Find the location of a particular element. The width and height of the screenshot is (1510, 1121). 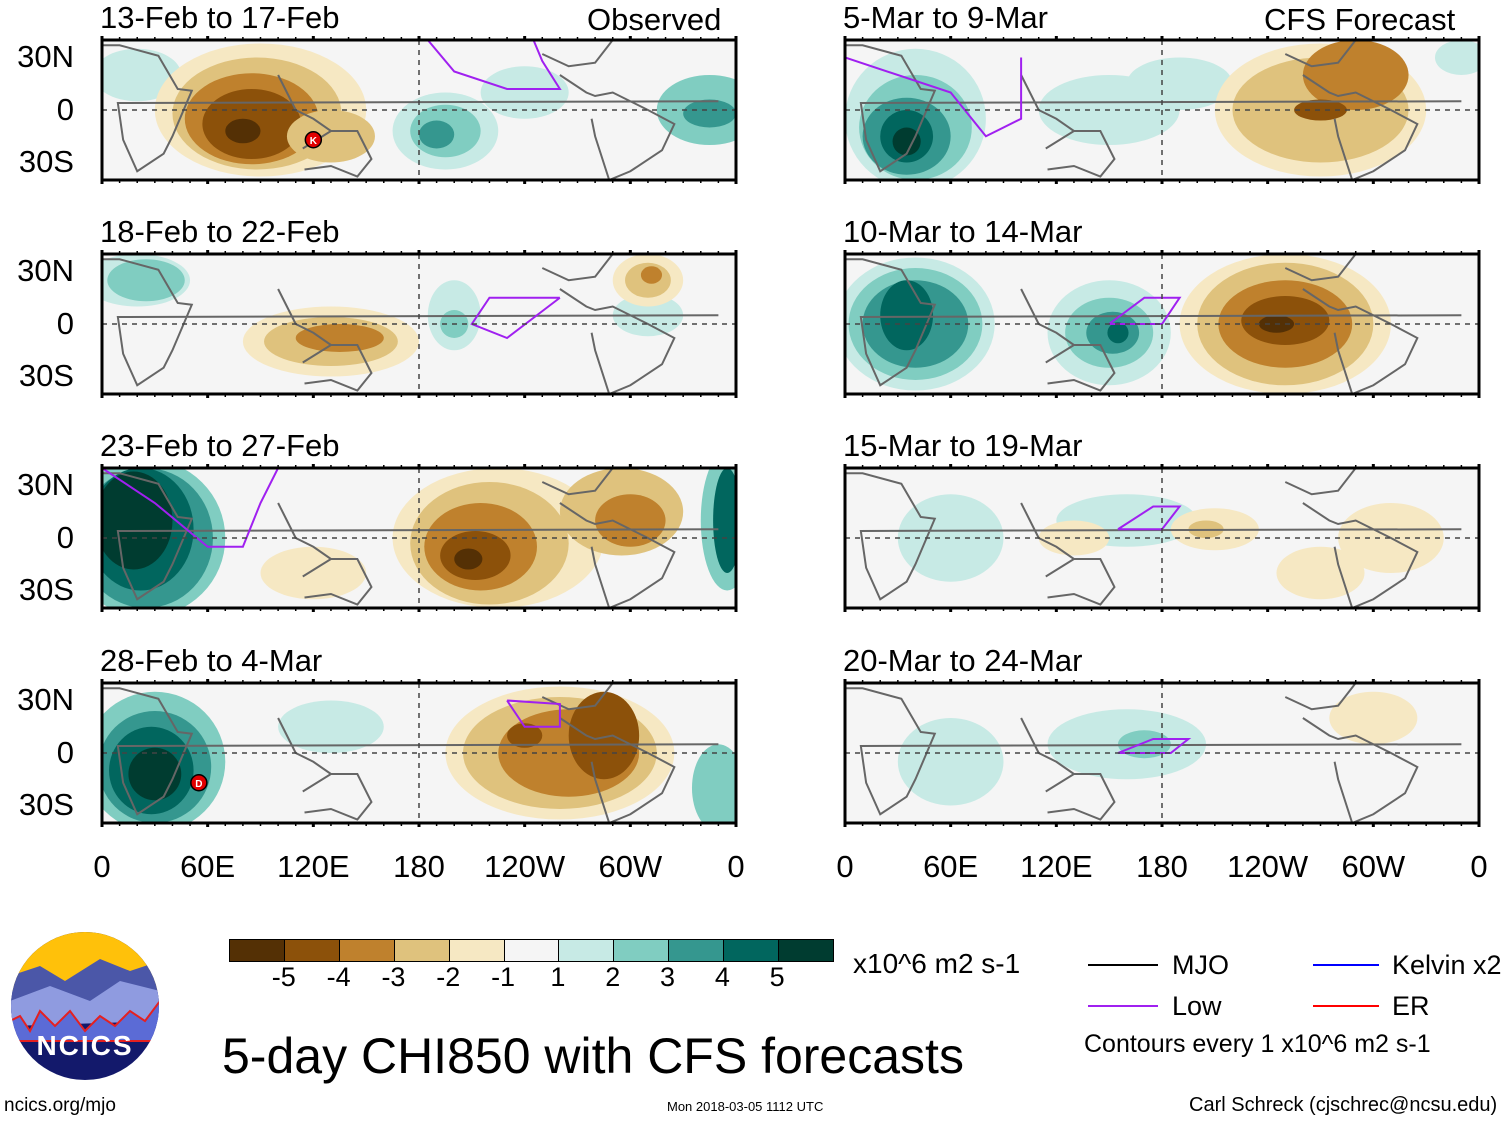

storm-label: D is located at coordinates (198, 784).